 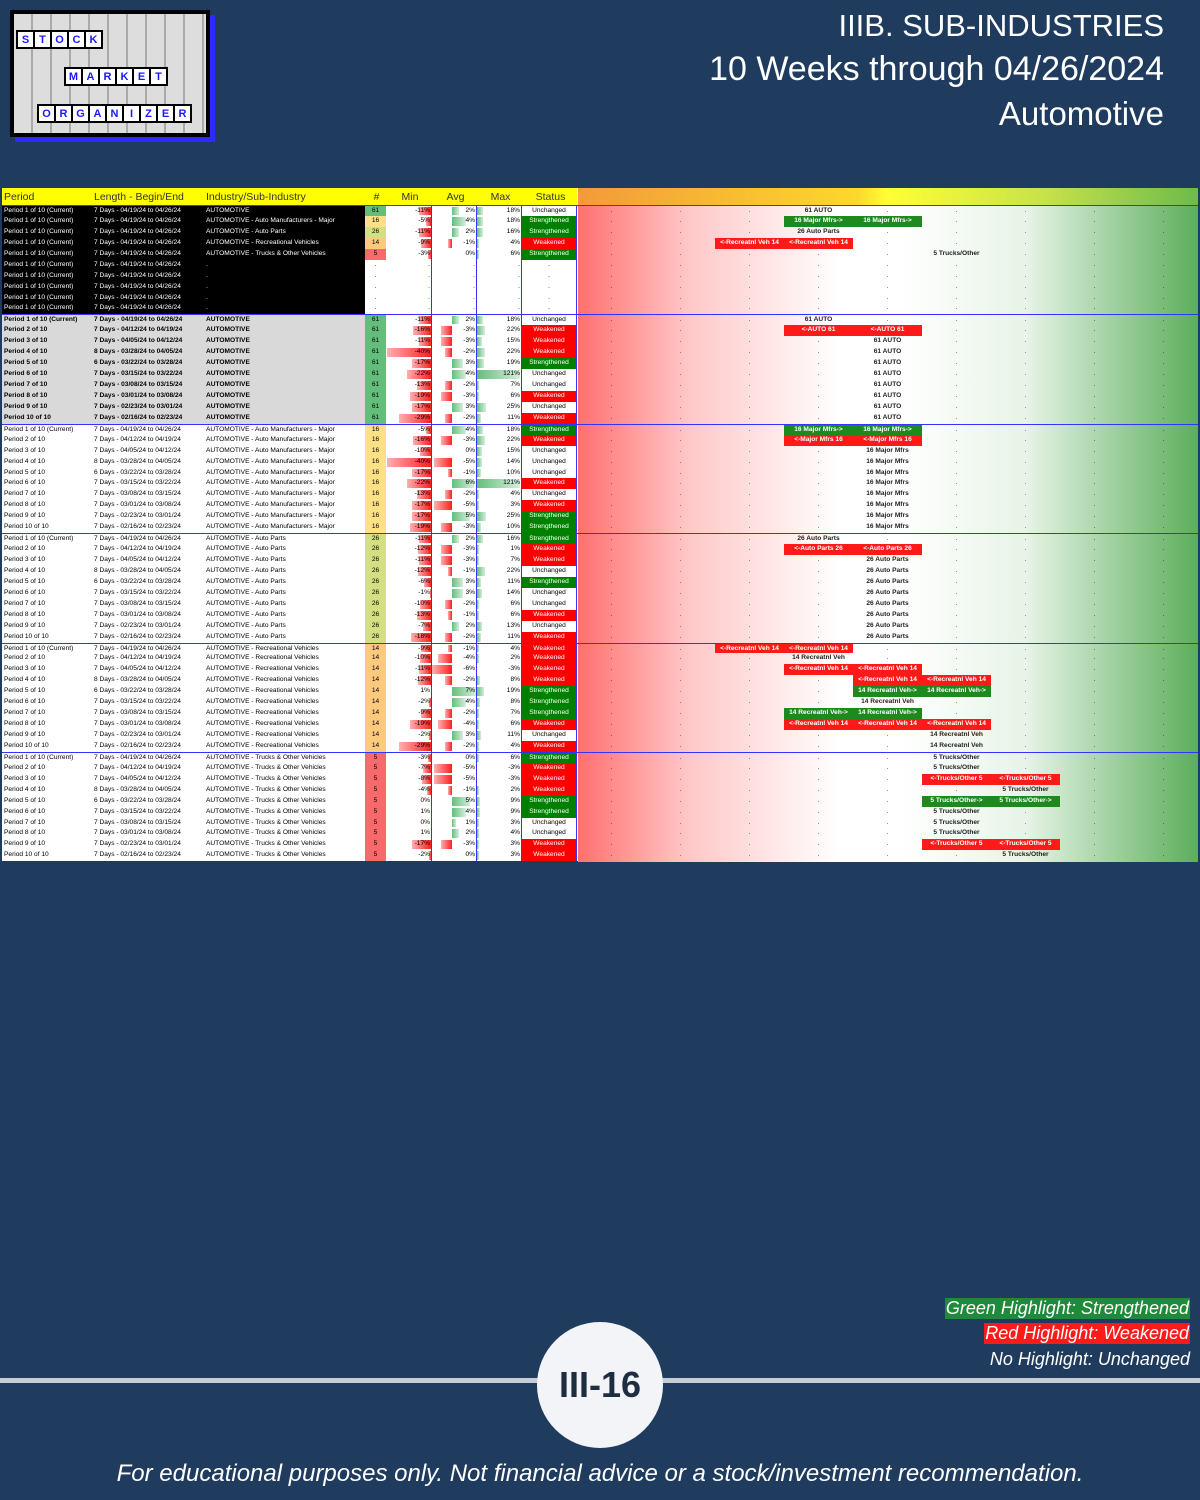 I want to click on avg-cell: 2%, so click(x=454, y=320).